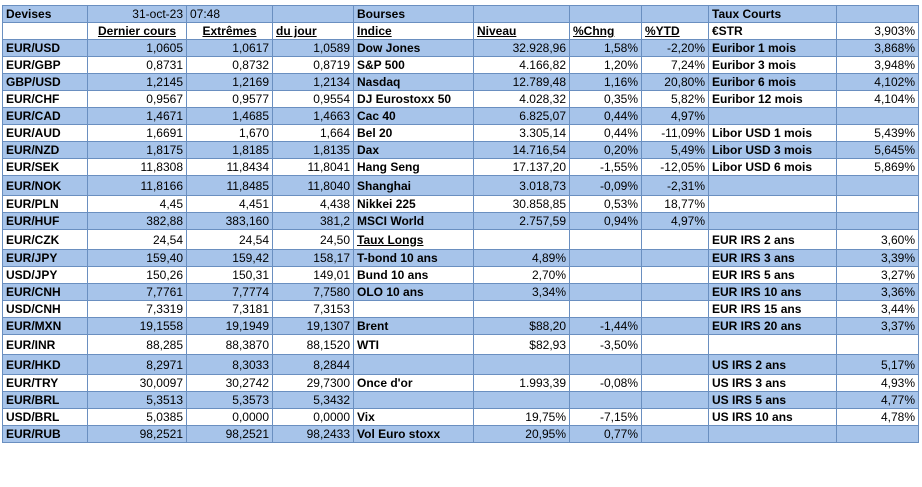 The width and height of the screenshot is (922, 487). What do you see at coordinates (137, 344) in the screenshot?
I see `last-price: 88,285` at bounding box center [137, 344].